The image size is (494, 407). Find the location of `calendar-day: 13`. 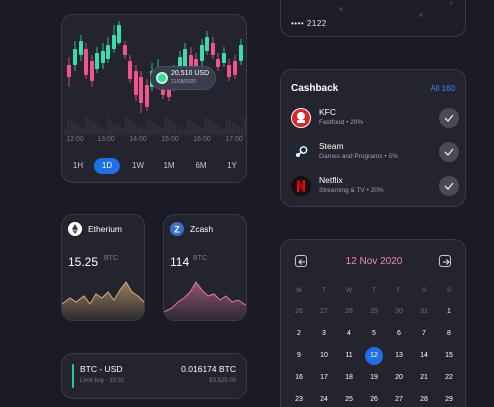

calendar-day: 13 is located at coordinates (399, 355).